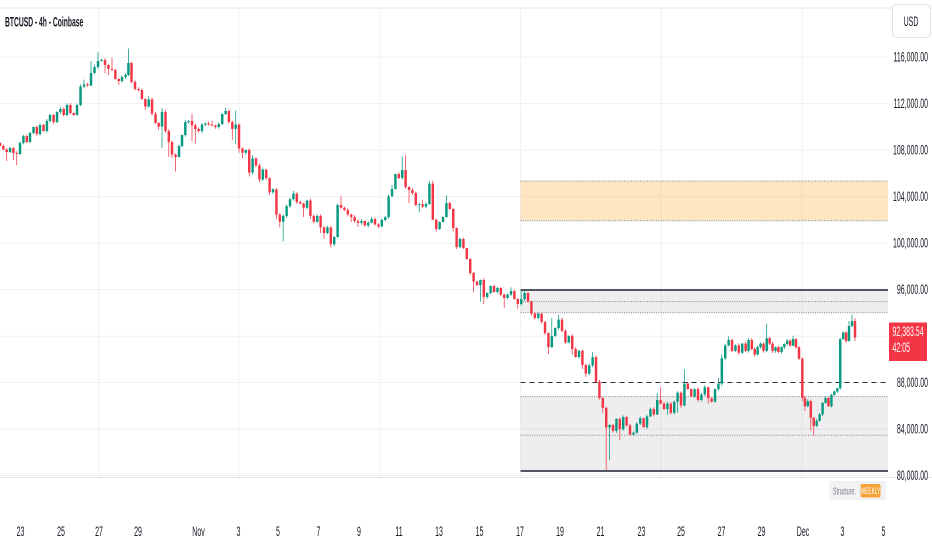 This screenshot has height=550, width=932. I want to click on svg-text: 7, so click(319, 532).